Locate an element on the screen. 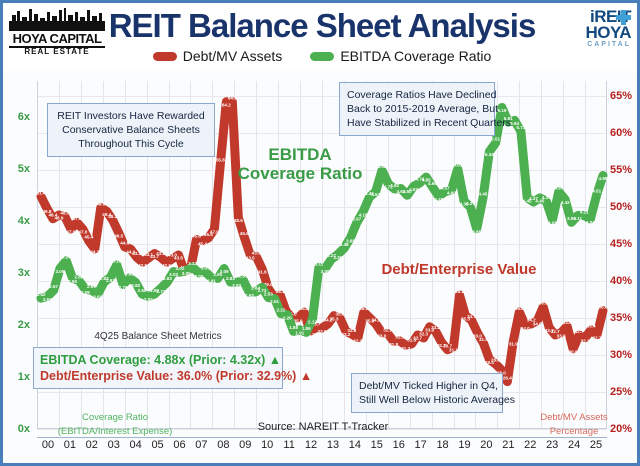 The width and height of the screenshot is (640, 466). data-label: 43.1 is located at coordinates (148, 254).